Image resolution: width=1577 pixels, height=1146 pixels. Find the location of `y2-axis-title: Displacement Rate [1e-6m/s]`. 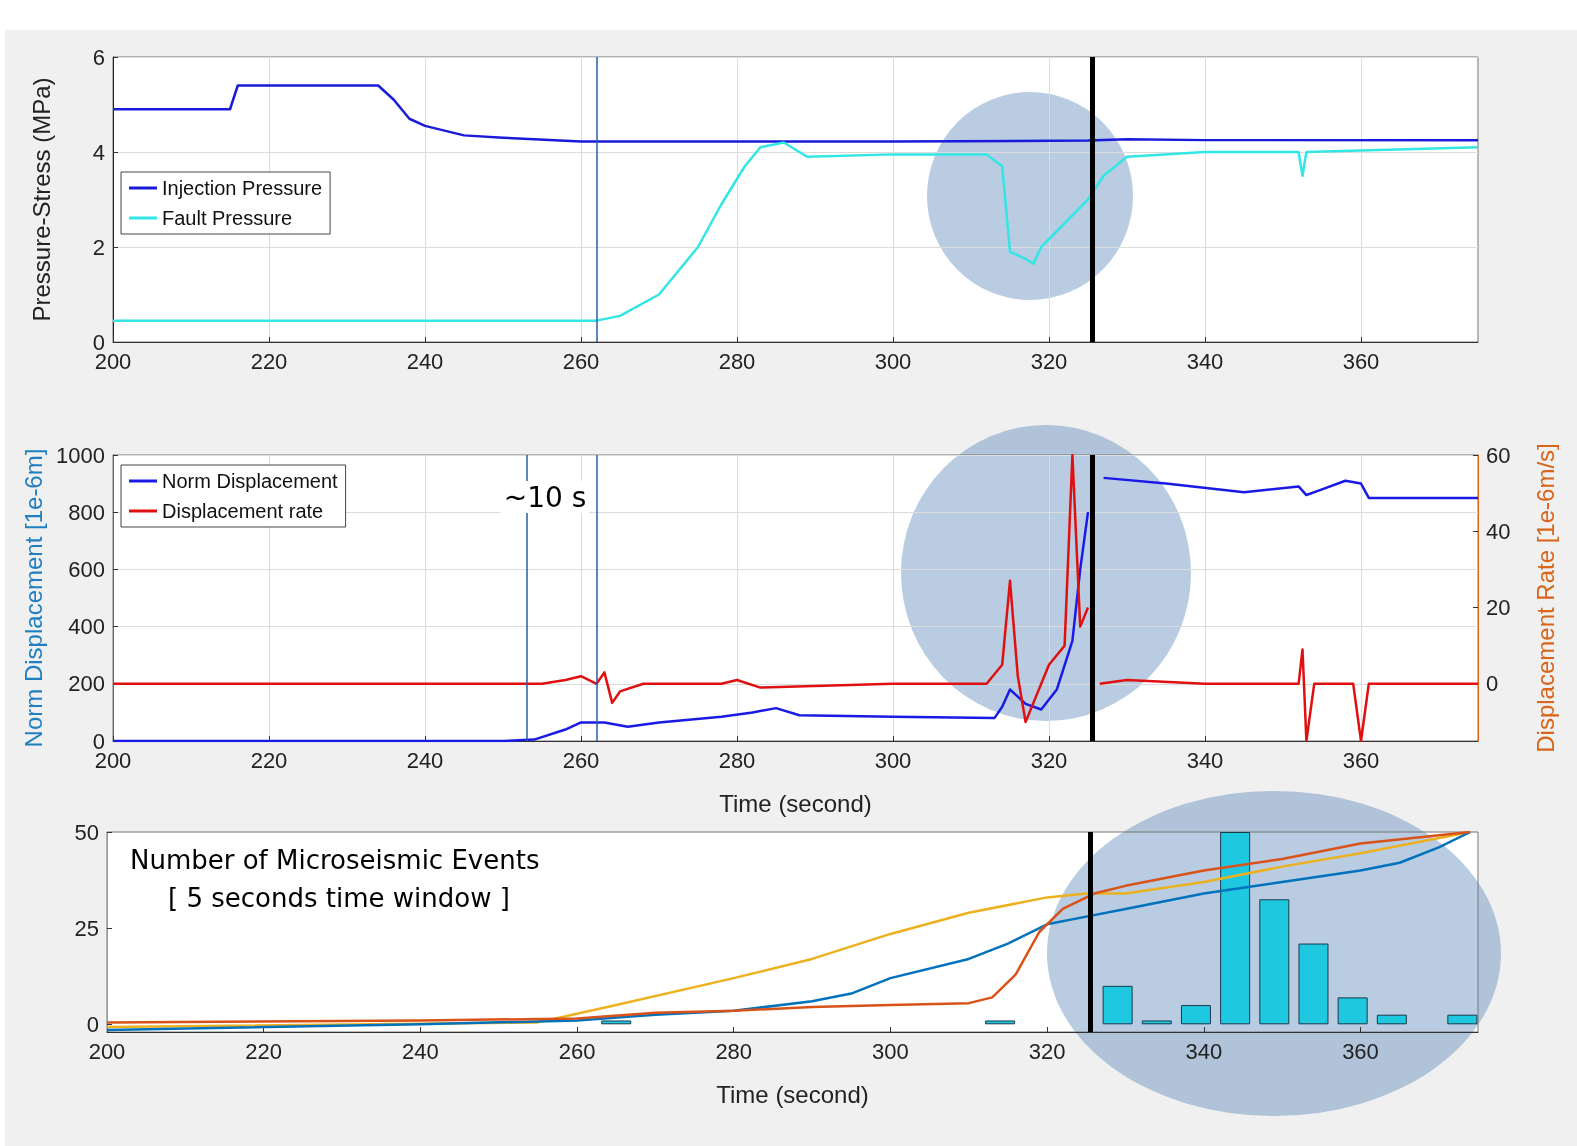

y2-axis-title: Displacement Rate [1e-6m/s] is located at coordinates (1545, 598).